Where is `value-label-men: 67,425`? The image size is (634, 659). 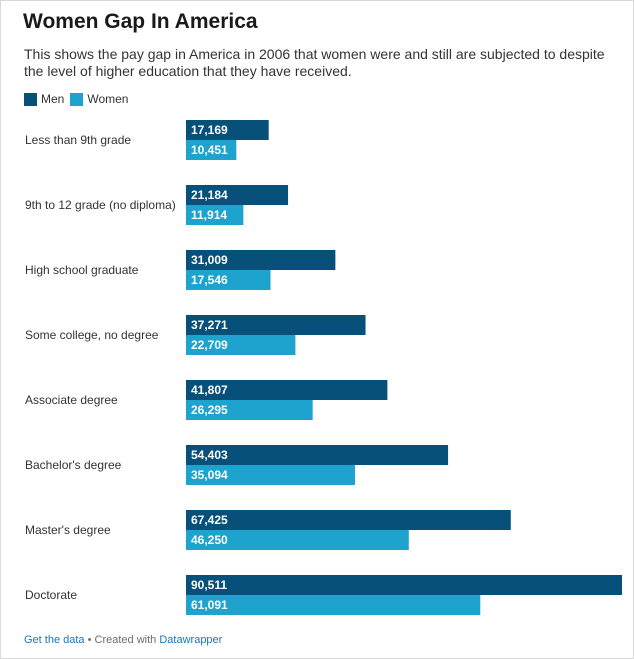
value-label-men: 67,425 is located at coordinates (209, 520).